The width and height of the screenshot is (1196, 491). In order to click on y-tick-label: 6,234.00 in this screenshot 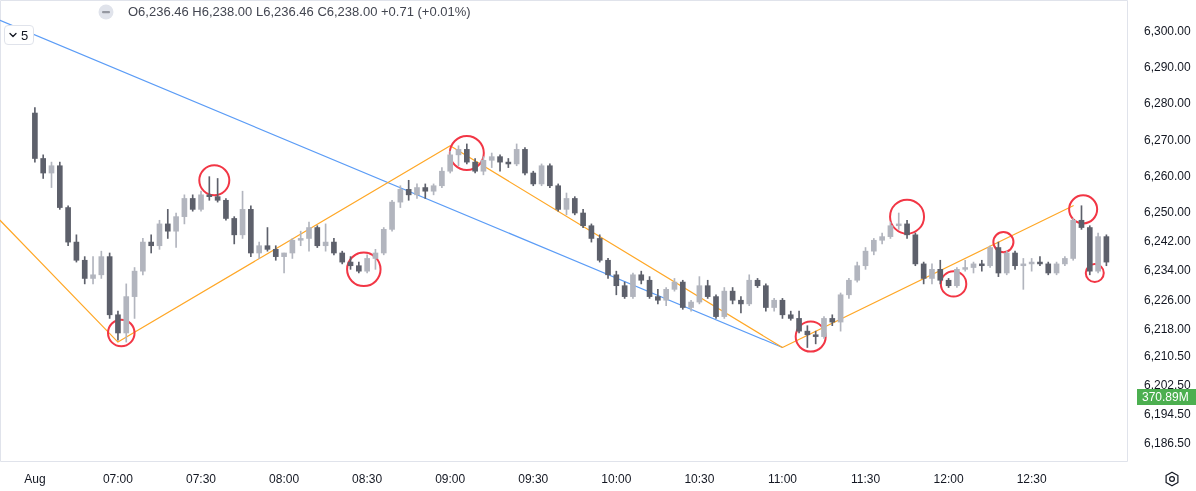, I will do `click(1168, 270)`.